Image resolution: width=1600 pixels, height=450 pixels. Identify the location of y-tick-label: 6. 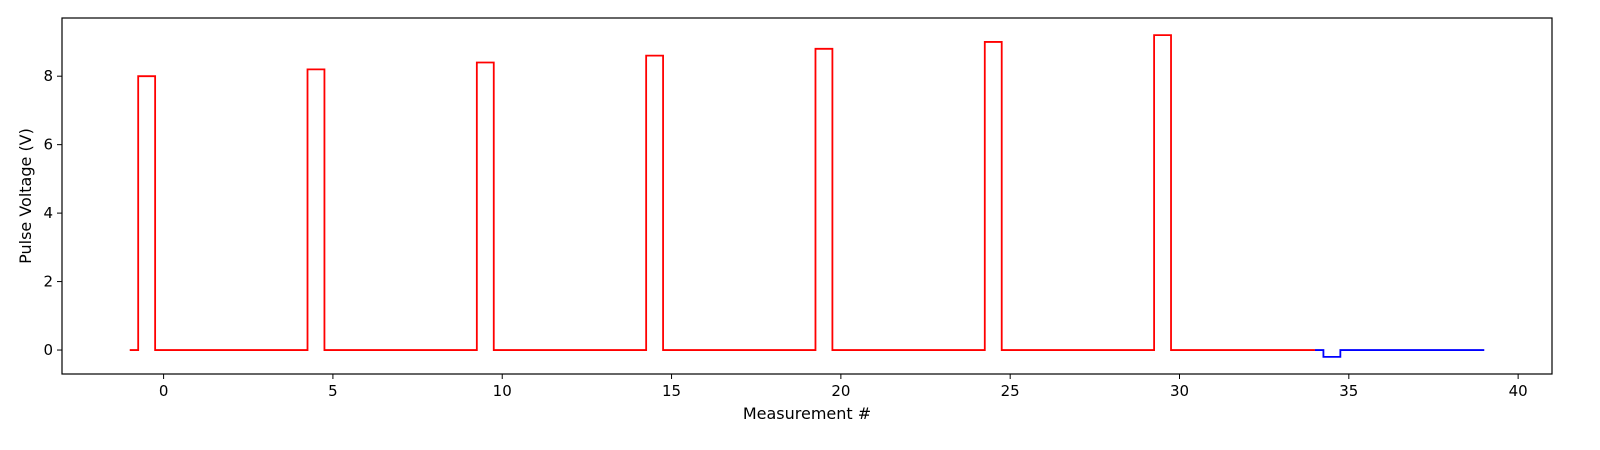
(48, 145).